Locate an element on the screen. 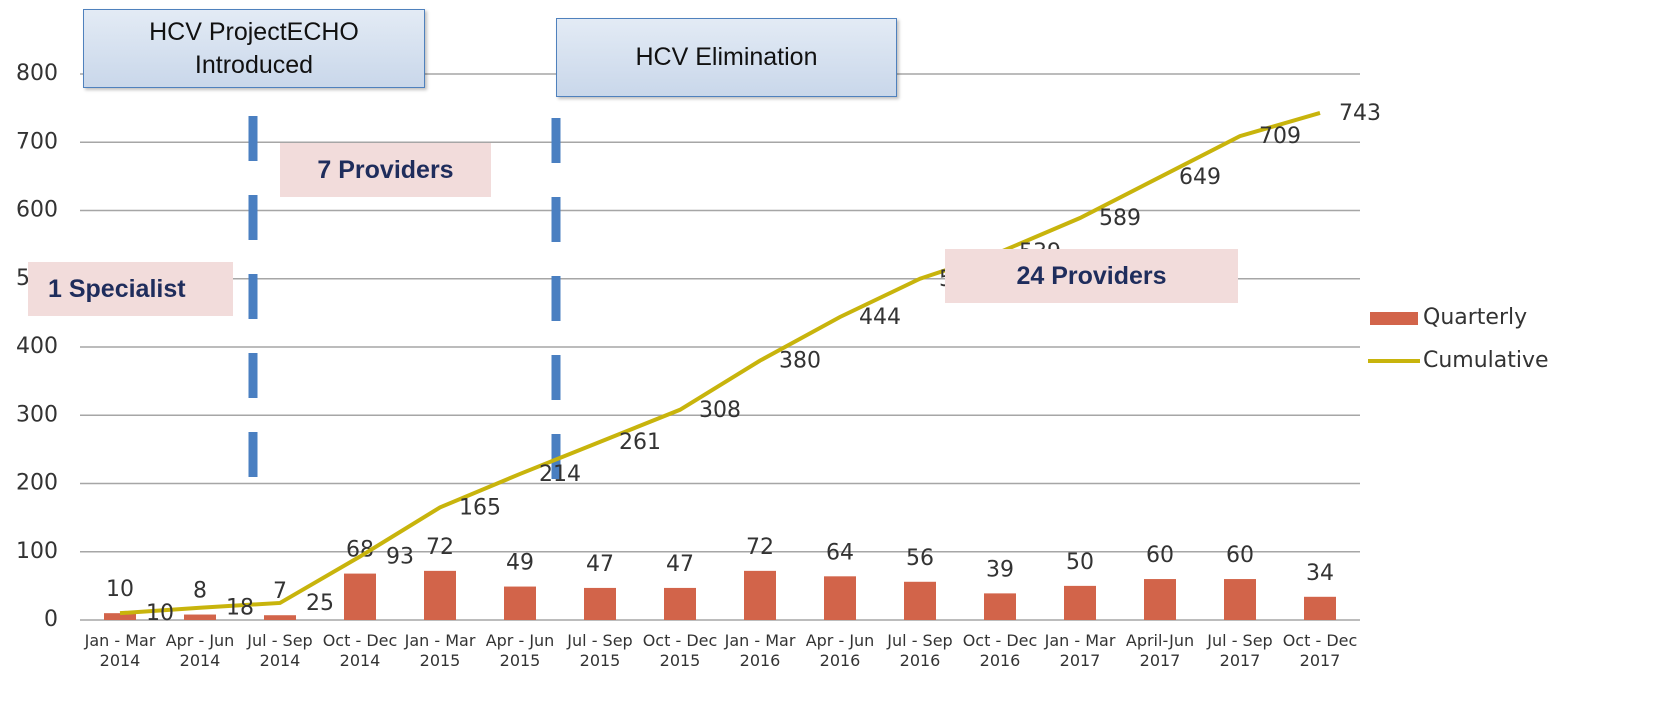 The image size is (1672, 715). annotation: 1 Specialist is located at coordinates (130, 289).